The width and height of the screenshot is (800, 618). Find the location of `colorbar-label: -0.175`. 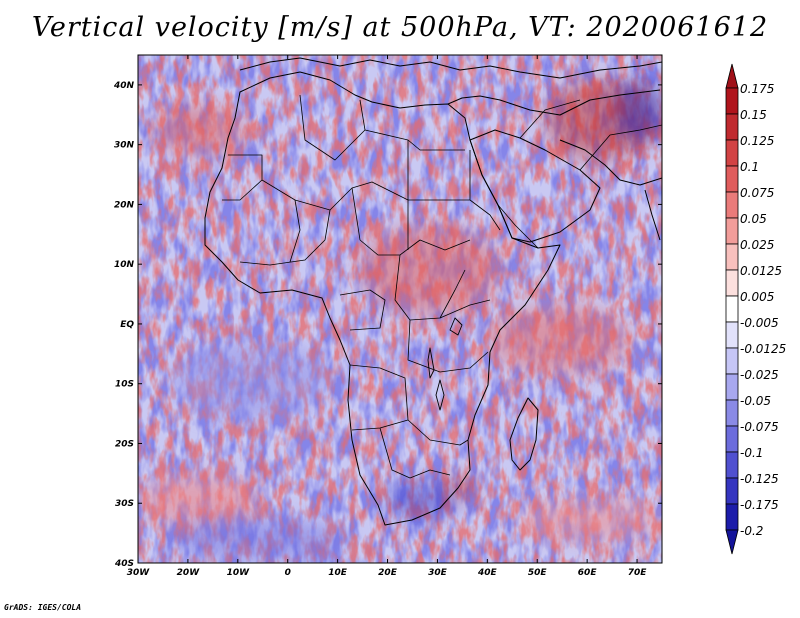

colorbar-label: -0.175 is located at coordinates (759, 505).